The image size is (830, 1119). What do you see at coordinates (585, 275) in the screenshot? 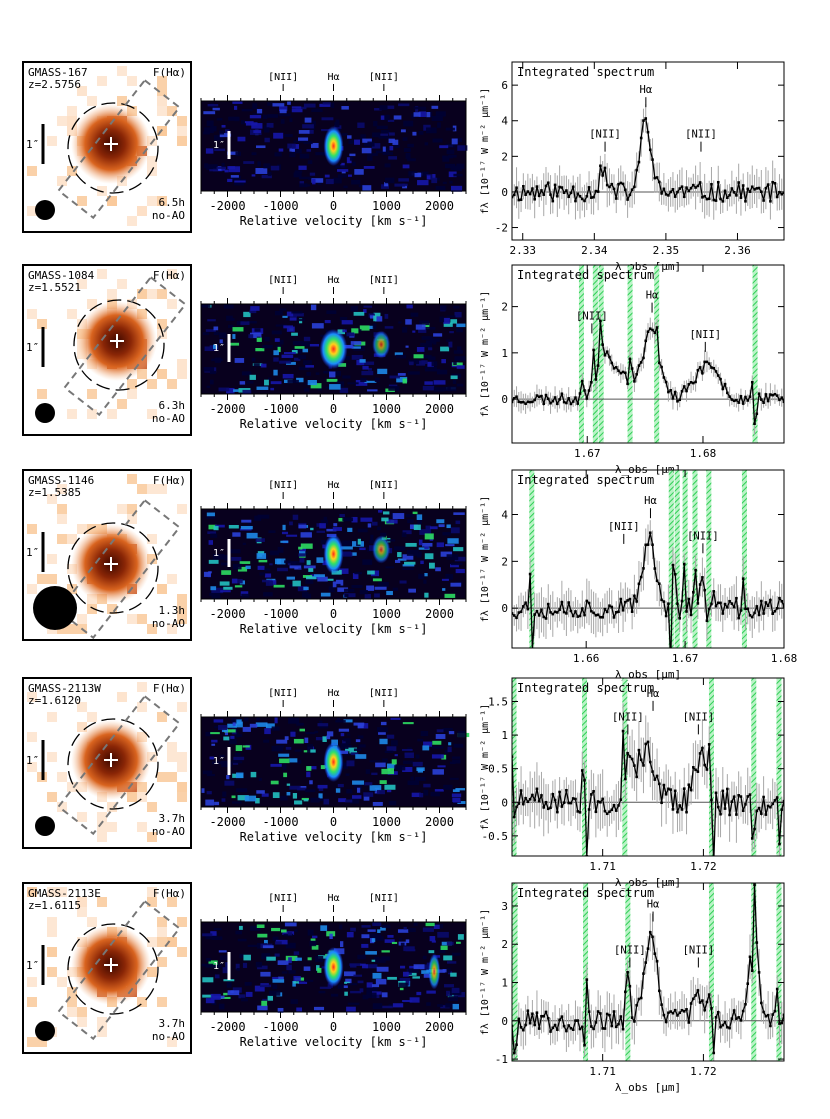
I see `spectrum-title: Integrated spectrum` at bounding box center [585, 275].